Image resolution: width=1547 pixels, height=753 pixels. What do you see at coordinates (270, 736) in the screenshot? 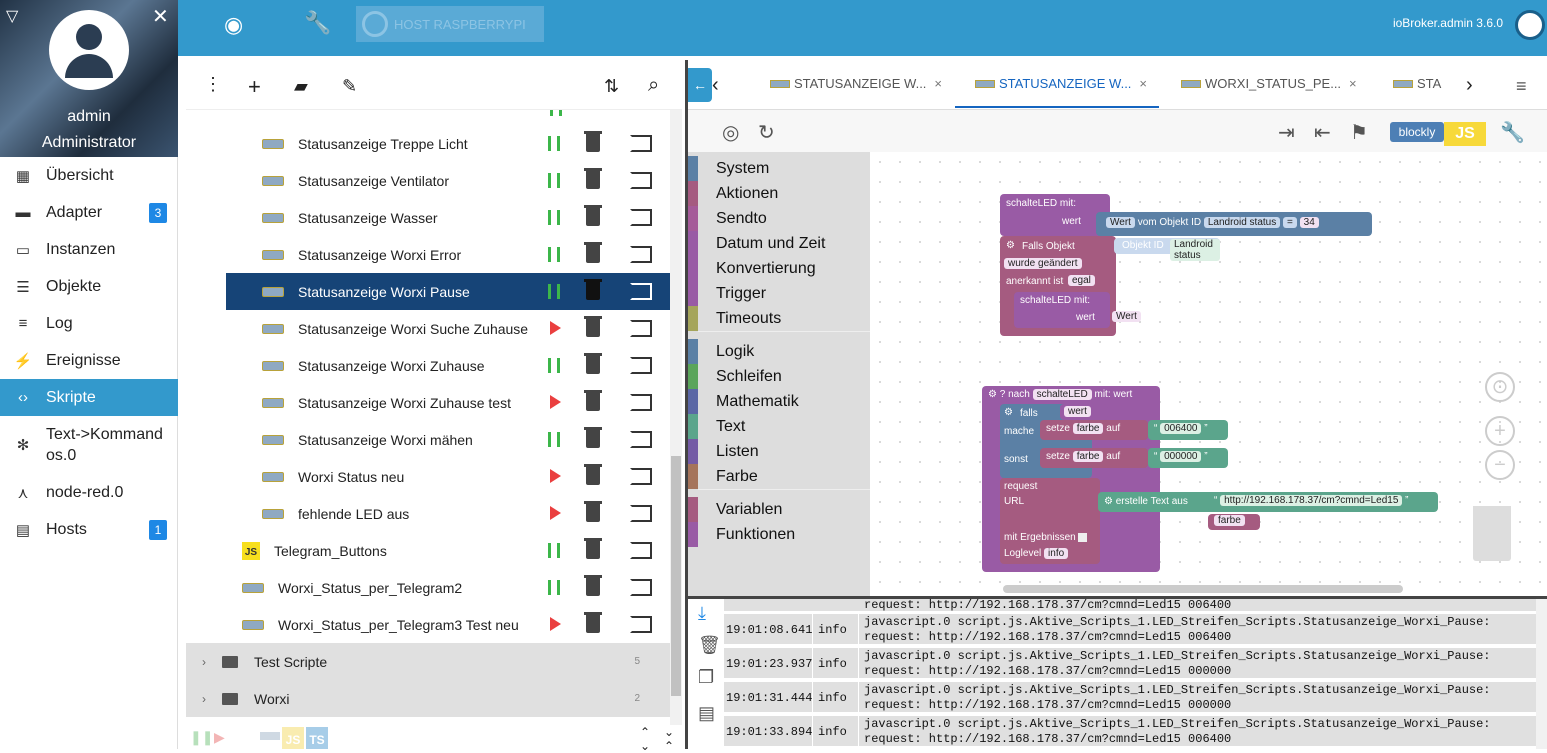
I see `filter-blockly-icon` at bounding box center [270, 736].